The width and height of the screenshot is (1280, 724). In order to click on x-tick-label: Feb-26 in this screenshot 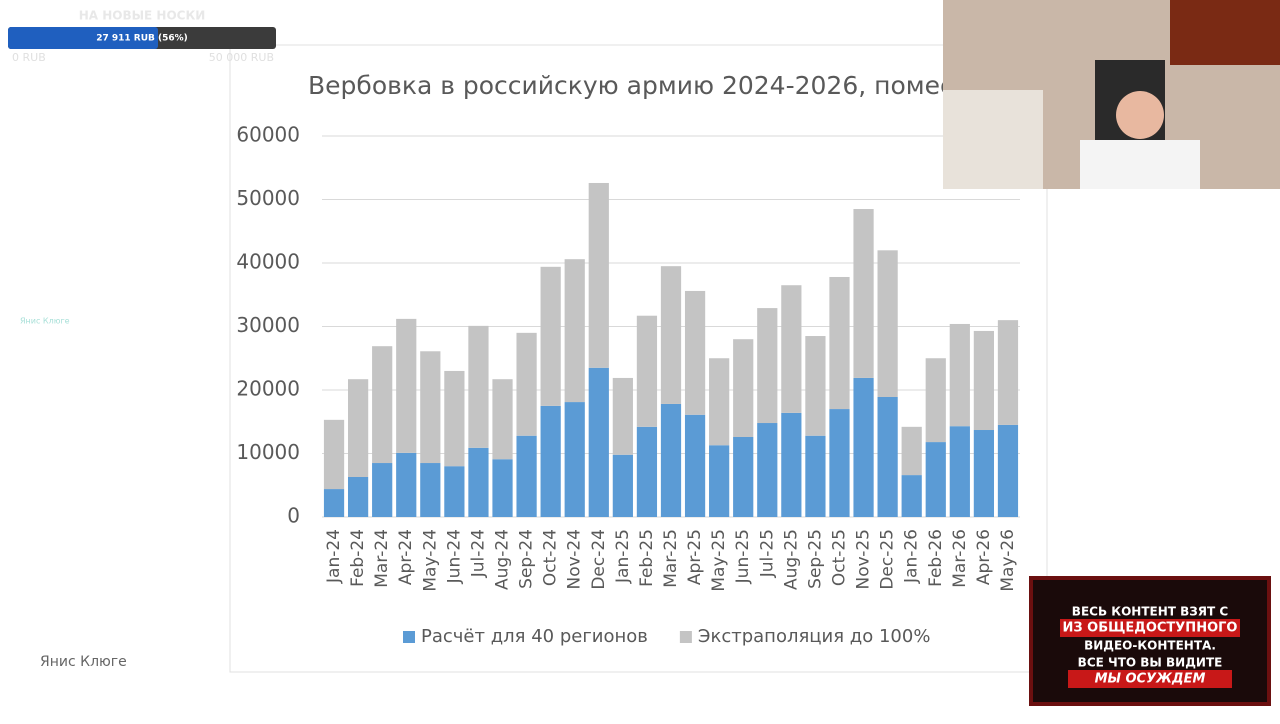, I will do `click(936, 558)`.